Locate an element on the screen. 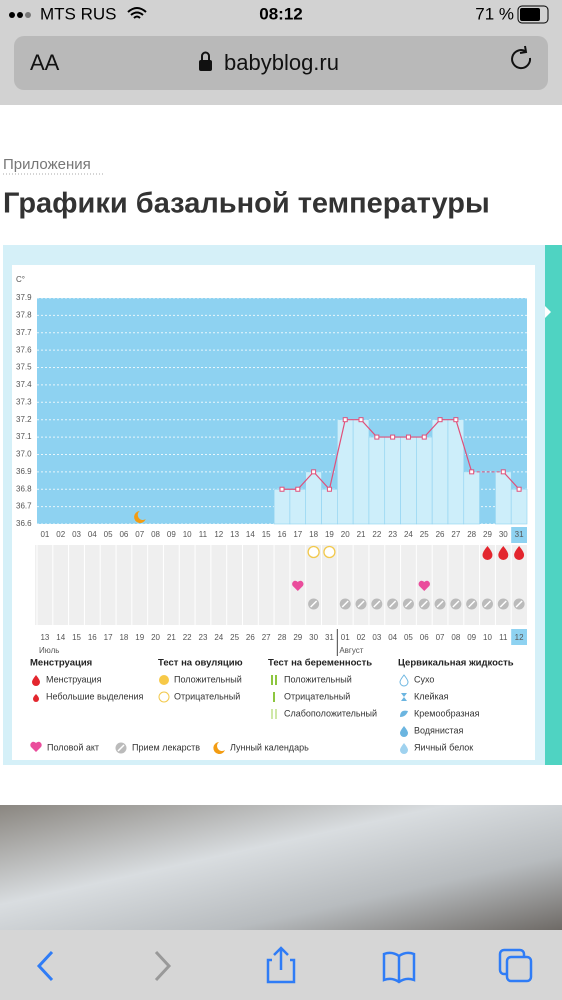  y-tick-label: 37.7 is located at coordinates (24, 332).